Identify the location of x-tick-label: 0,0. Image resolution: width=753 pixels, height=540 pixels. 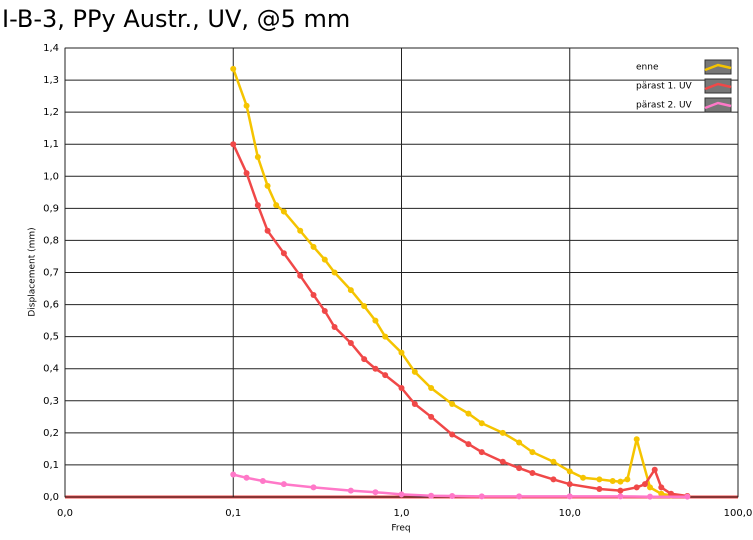
(65, 513).